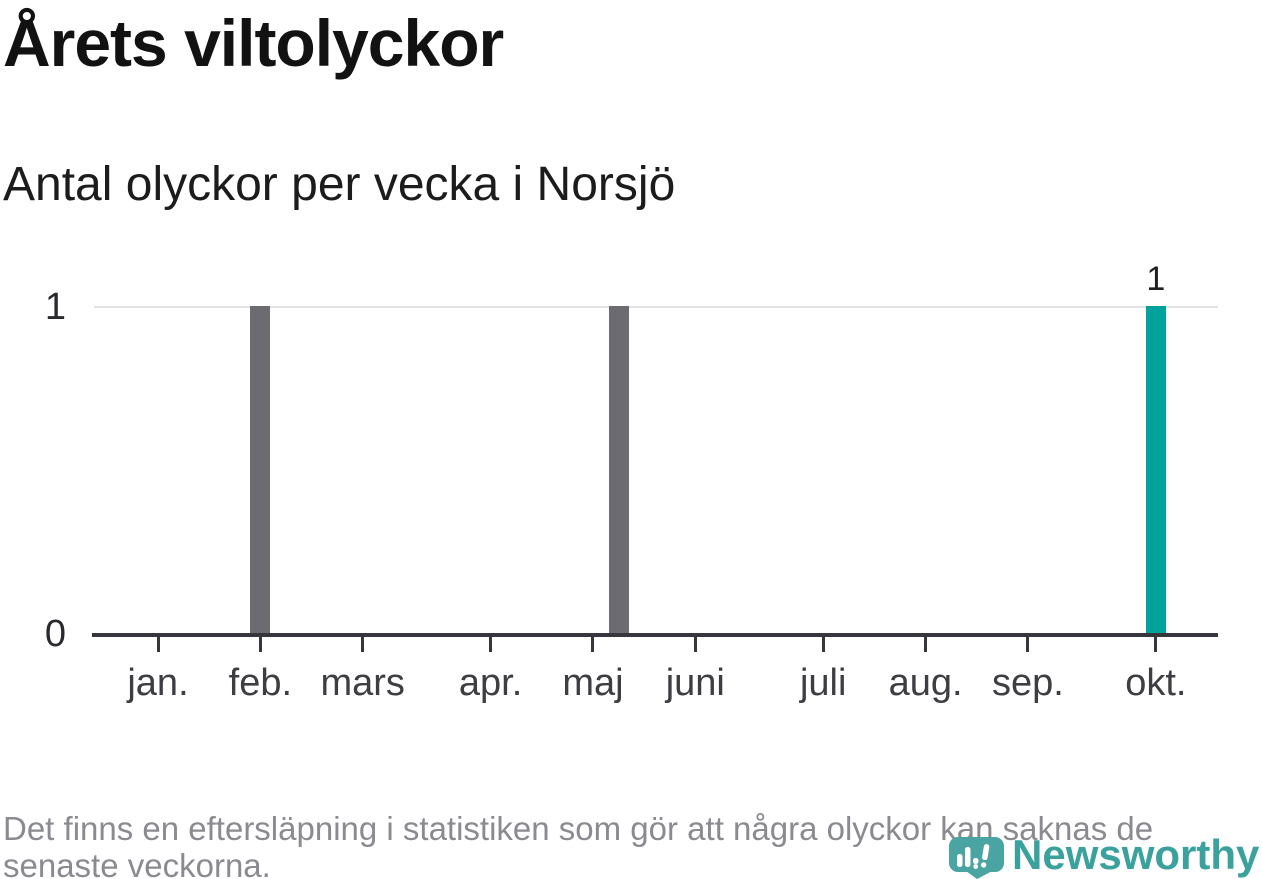 This screenshot has height=879, width=1262. Describe the element at coordinates (695, 644) in the screenshot. I see `month-tick-juni` at that location.